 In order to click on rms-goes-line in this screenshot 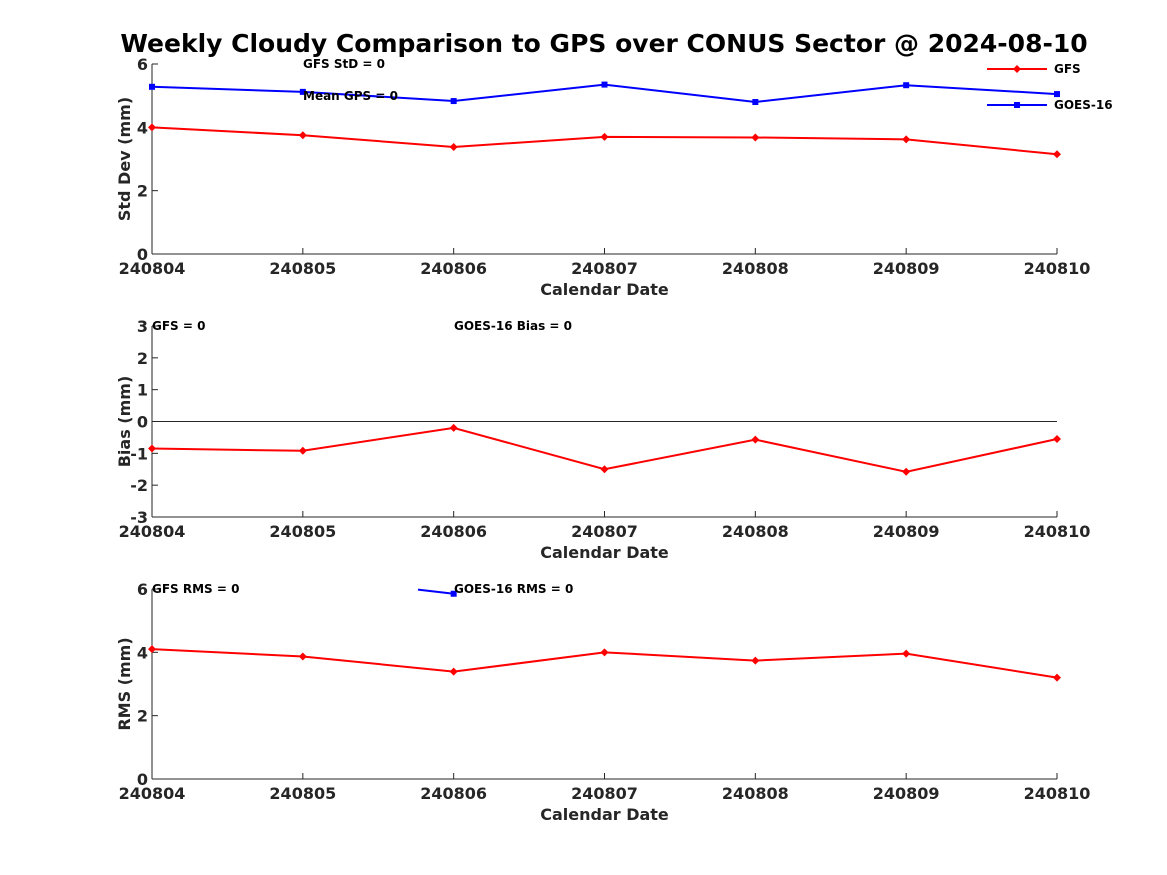, I will do `click(435, 591)`.